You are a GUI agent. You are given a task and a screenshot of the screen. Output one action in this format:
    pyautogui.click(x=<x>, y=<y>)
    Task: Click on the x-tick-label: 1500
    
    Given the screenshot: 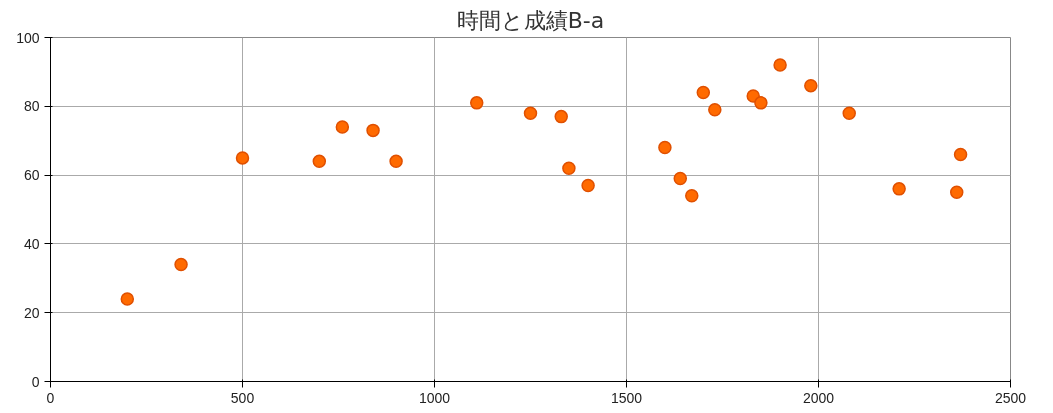 What is the action you would take?
    pyautogui.click(x=626, y=397)
    